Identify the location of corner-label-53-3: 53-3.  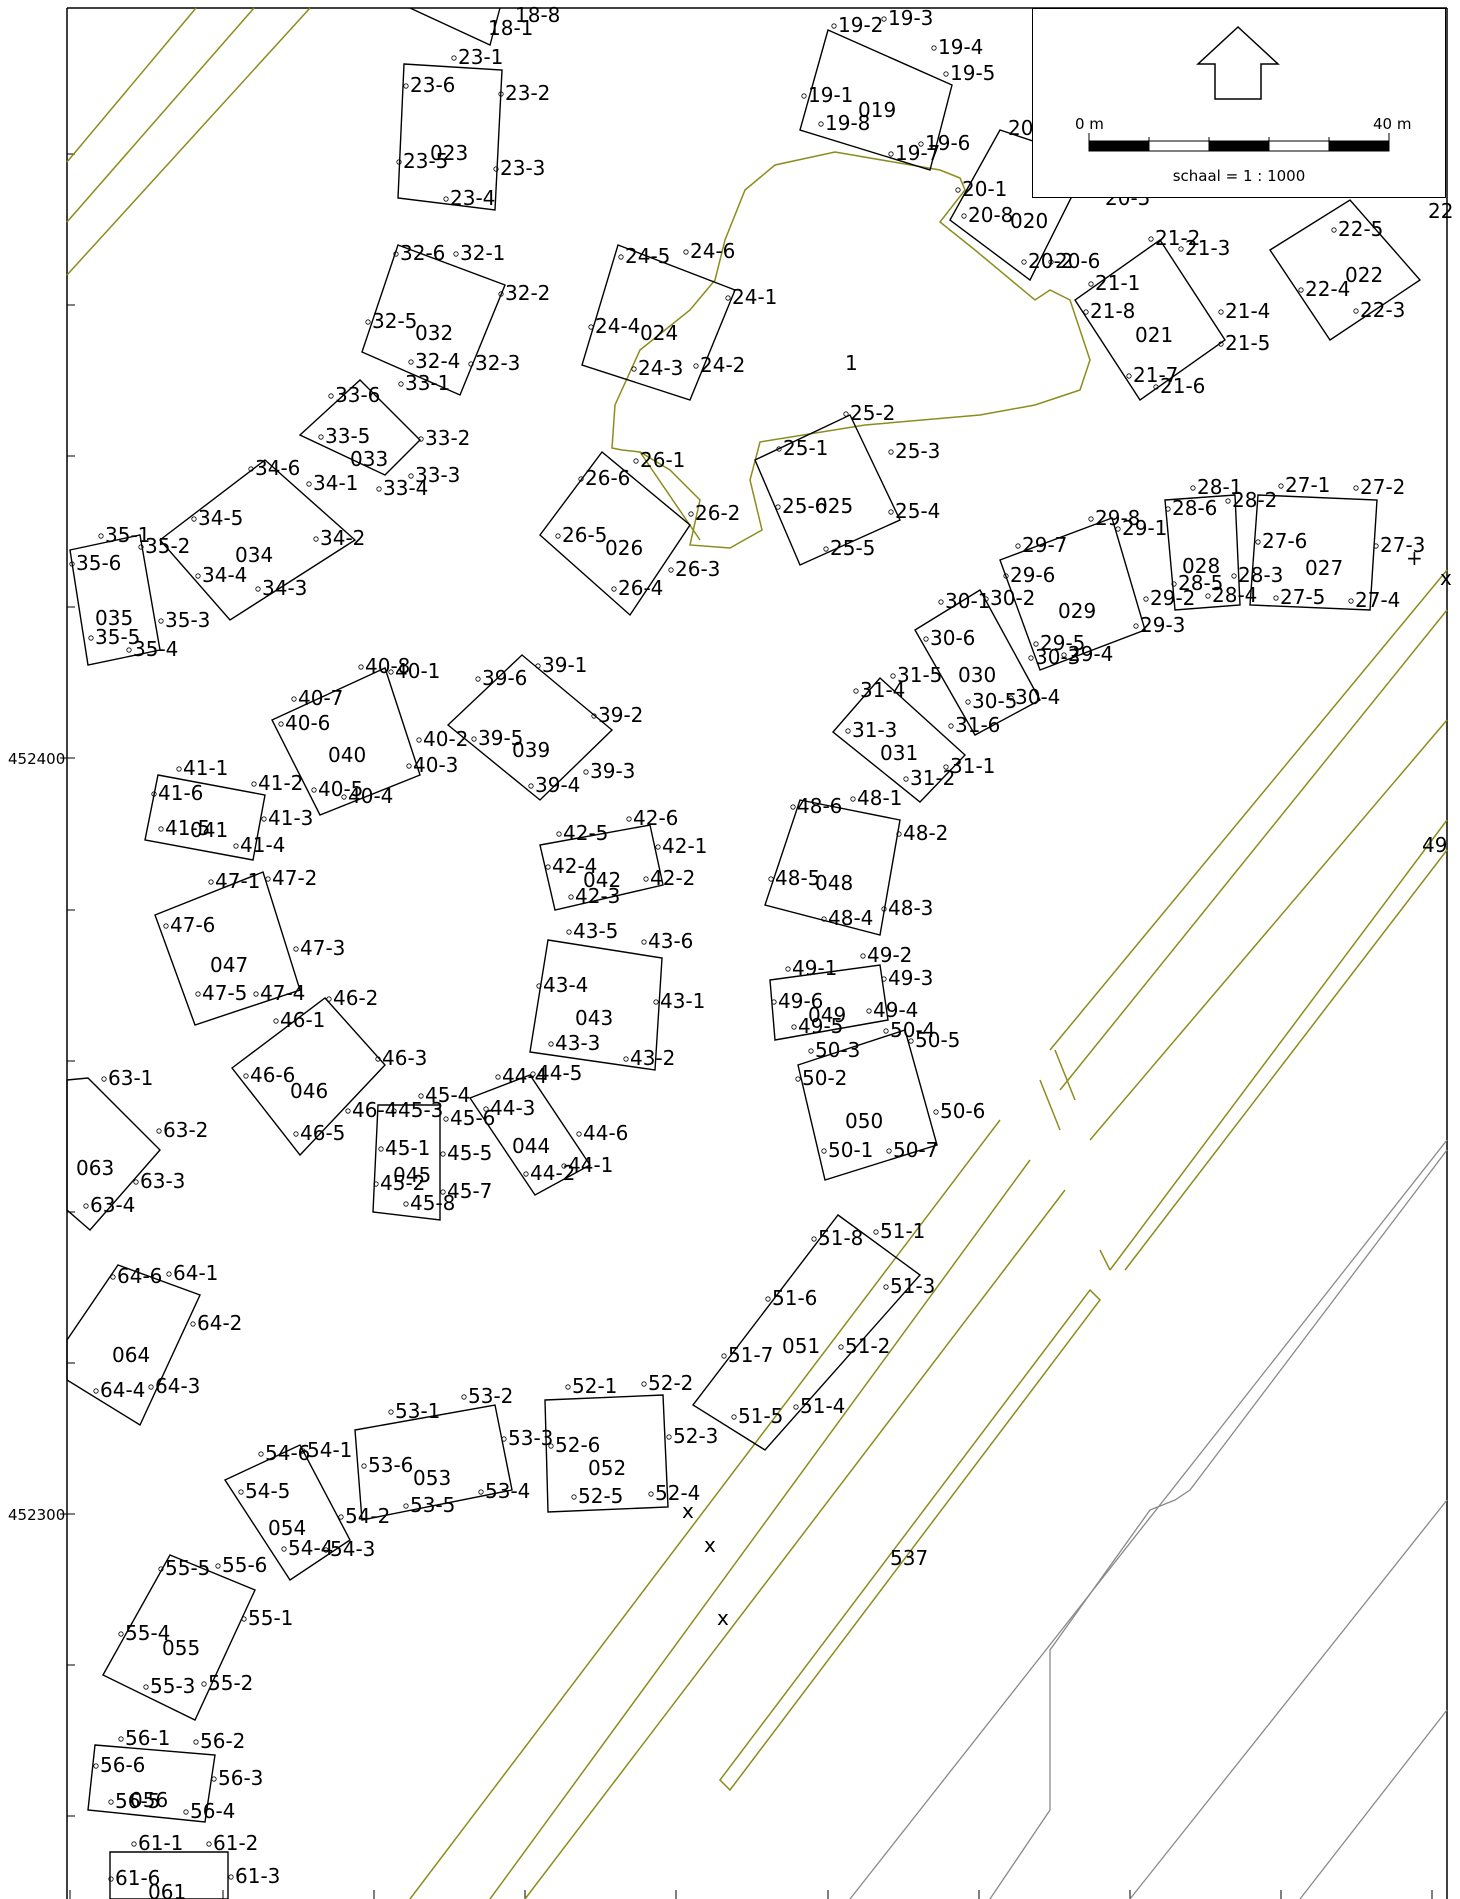
(530, 1438).